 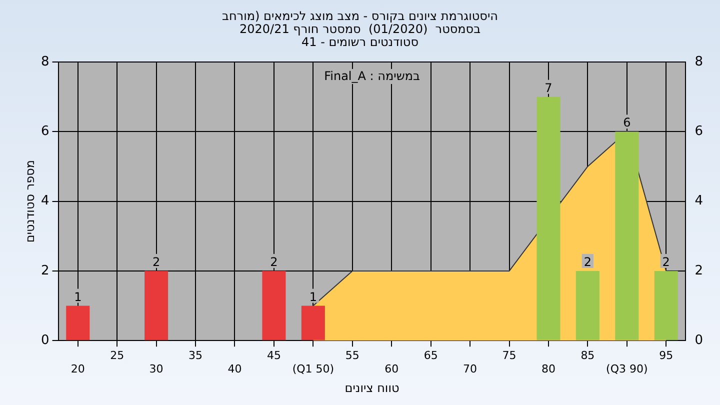 What do you see at coordinates (372, 76) in the screenshot?
I see `annotation: במשימה : Final_A` at bounding box center [372, 76].